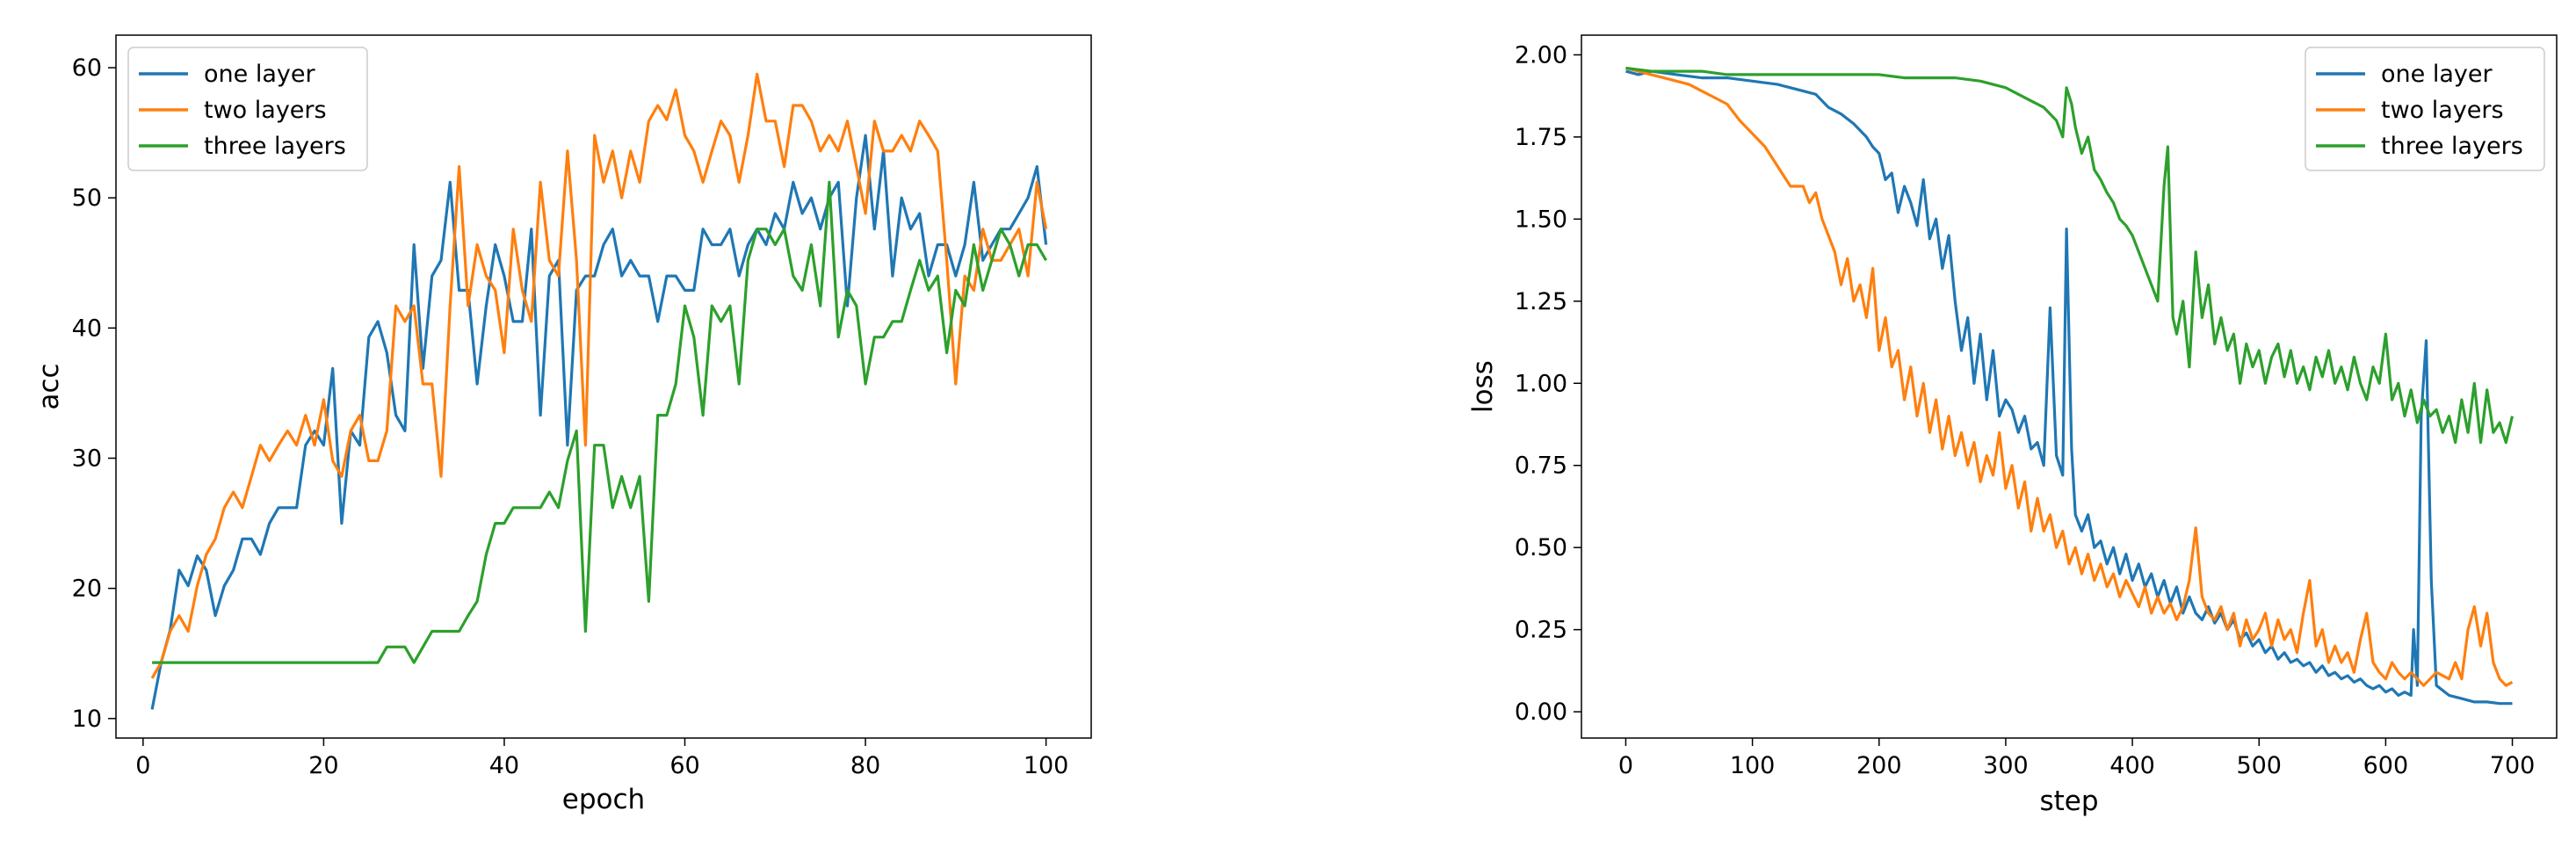 This screenshot has height=847, width=2576. I want to click on x-tick-label: 700, so click(2513, 765).